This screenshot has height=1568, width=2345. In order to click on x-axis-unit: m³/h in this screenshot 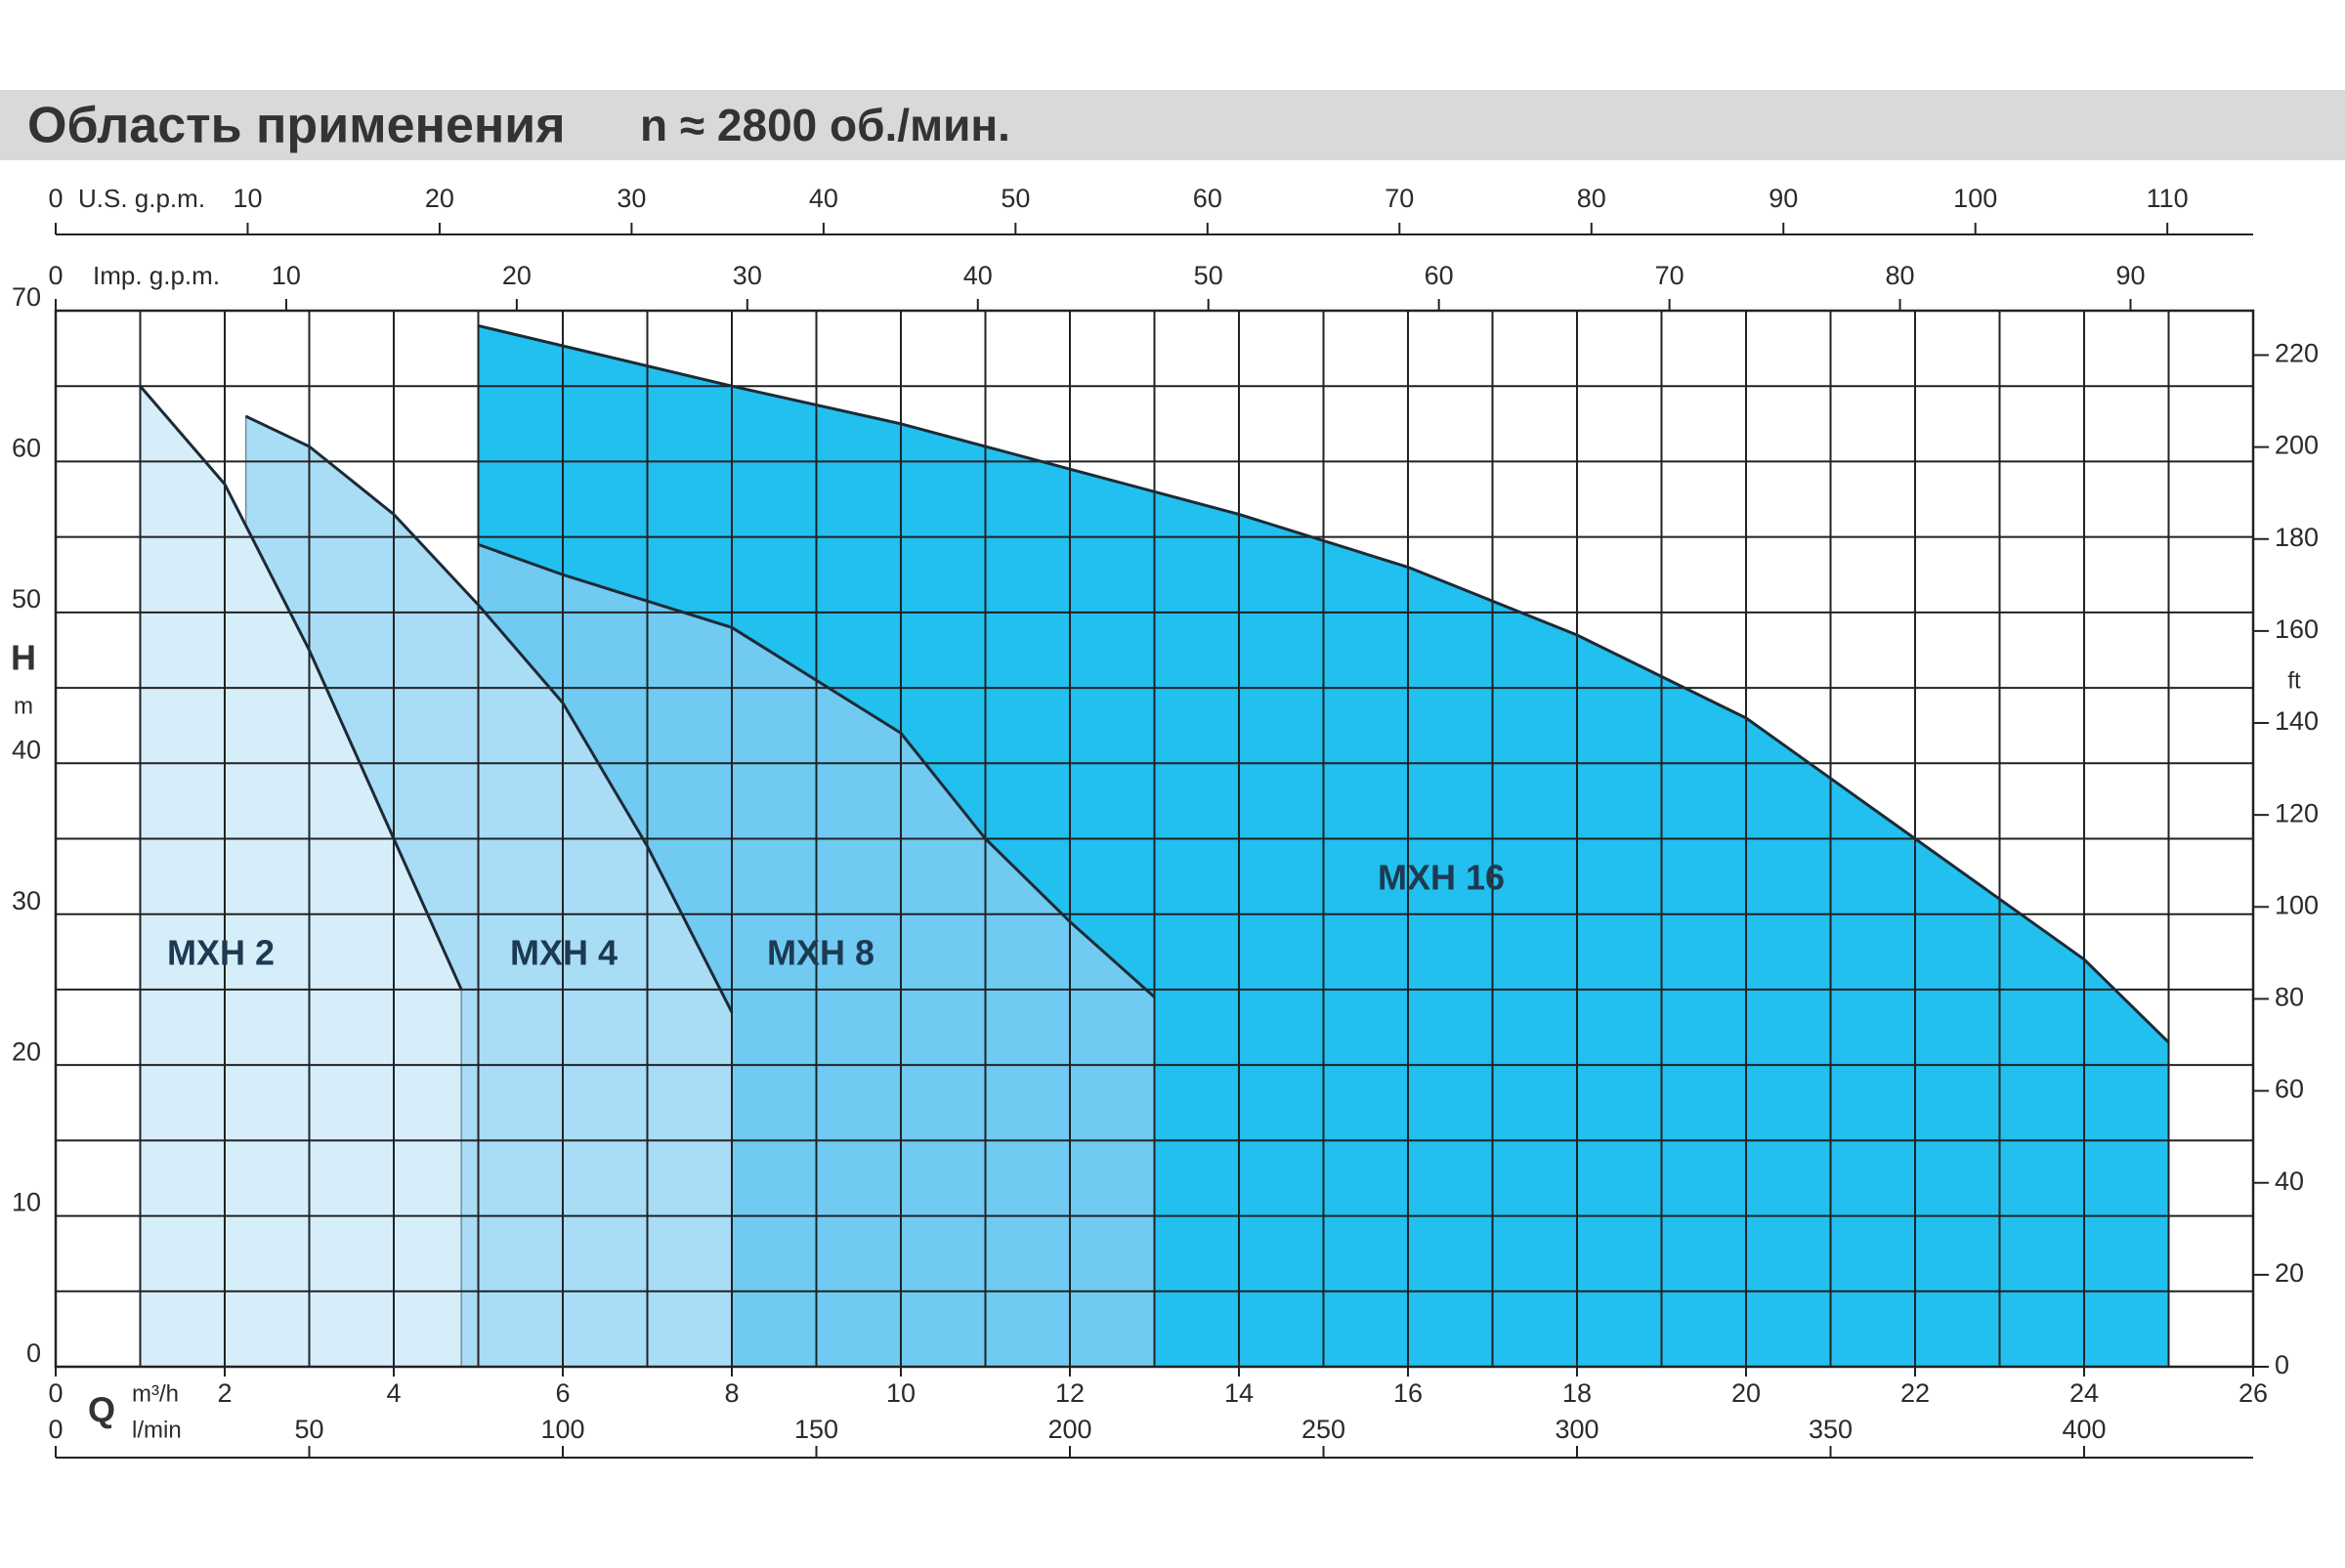, I will do `click(155, 1393)`.